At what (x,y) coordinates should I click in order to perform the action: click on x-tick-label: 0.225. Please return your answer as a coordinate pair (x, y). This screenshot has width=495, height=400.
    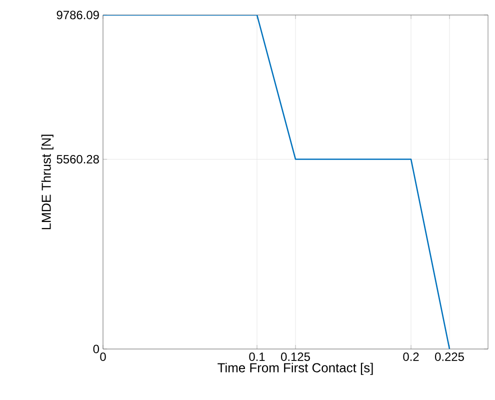
    Looking at the image, I should click on (449, 356).